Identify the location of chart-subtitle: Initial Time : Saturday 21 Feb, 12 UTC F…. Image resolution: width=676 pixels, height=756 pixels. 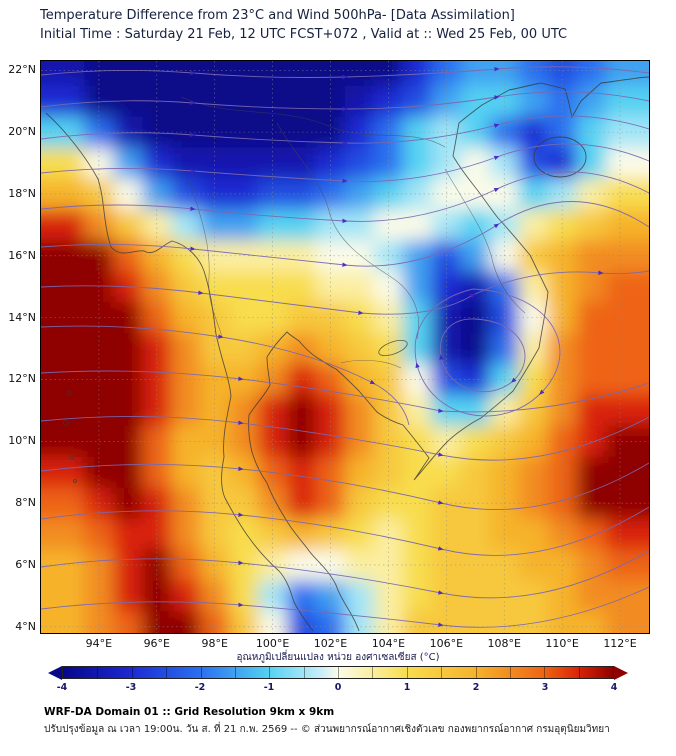
(304, 34).